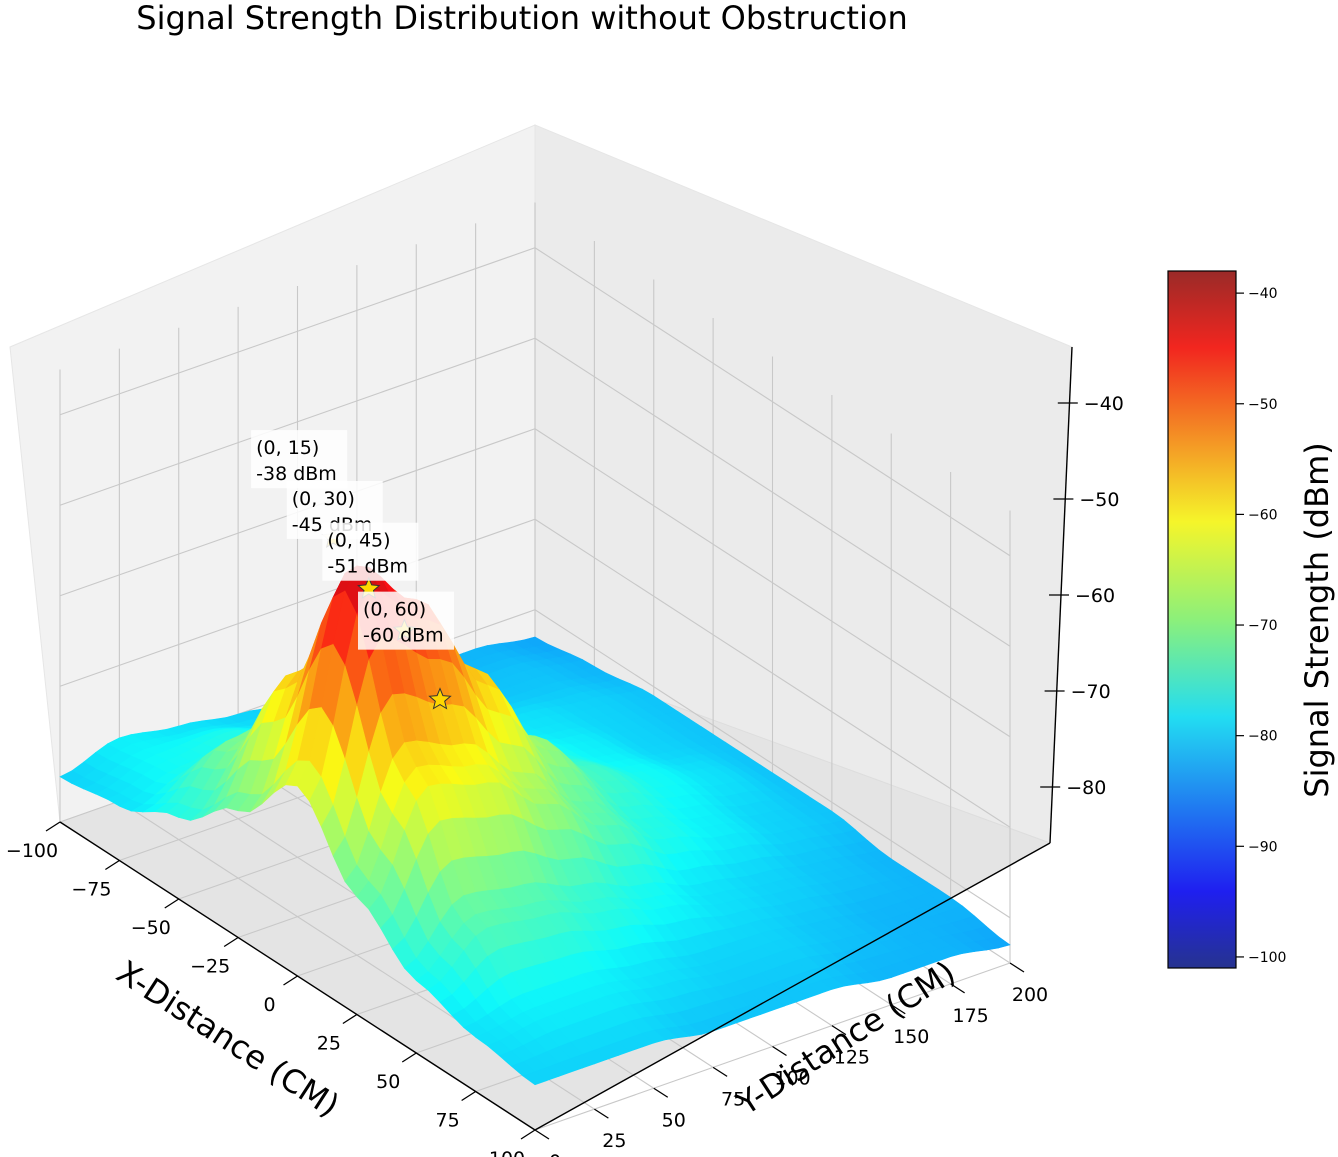 This screenshot has height=1157, width=1338. What do you see at coordinates (367, 567) in the screenshot?
I see `annotation-value: -51 dBm` at bounding box center [367, 567].